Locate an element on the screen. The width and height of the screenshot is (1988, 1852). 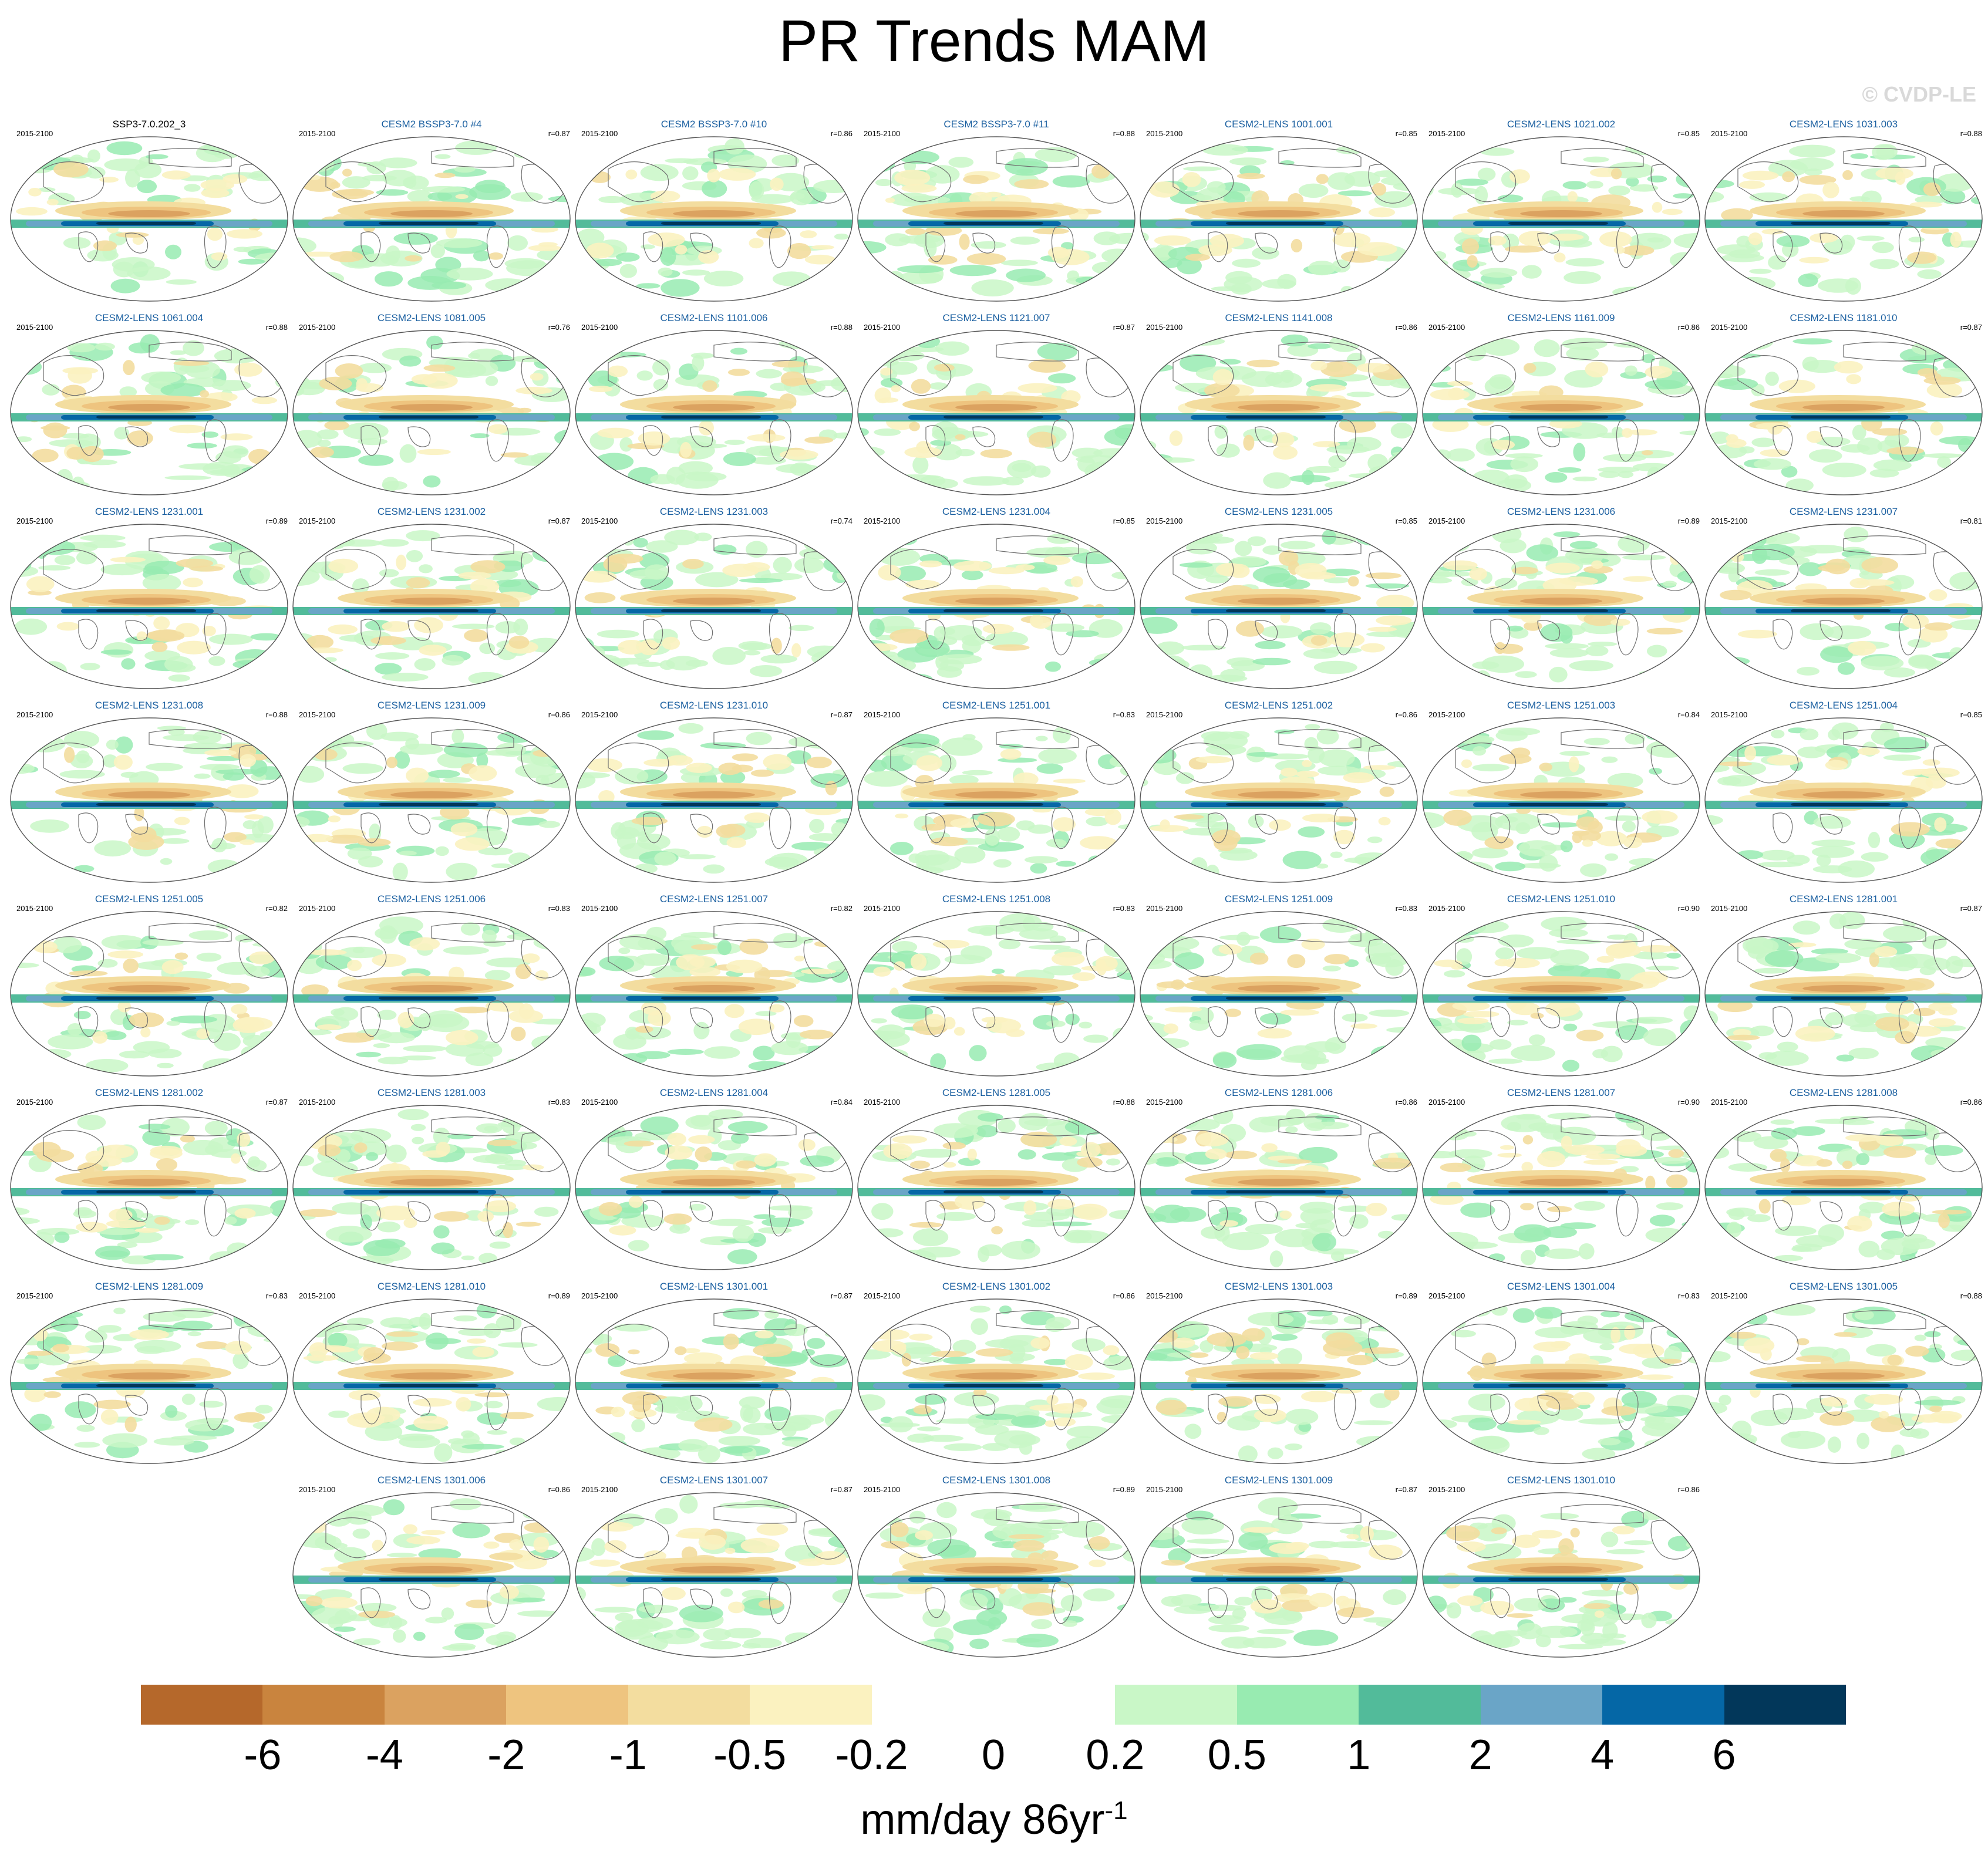
panel-title: CESM2-LENS 1301.001 is located at coordinates (714, 1286).